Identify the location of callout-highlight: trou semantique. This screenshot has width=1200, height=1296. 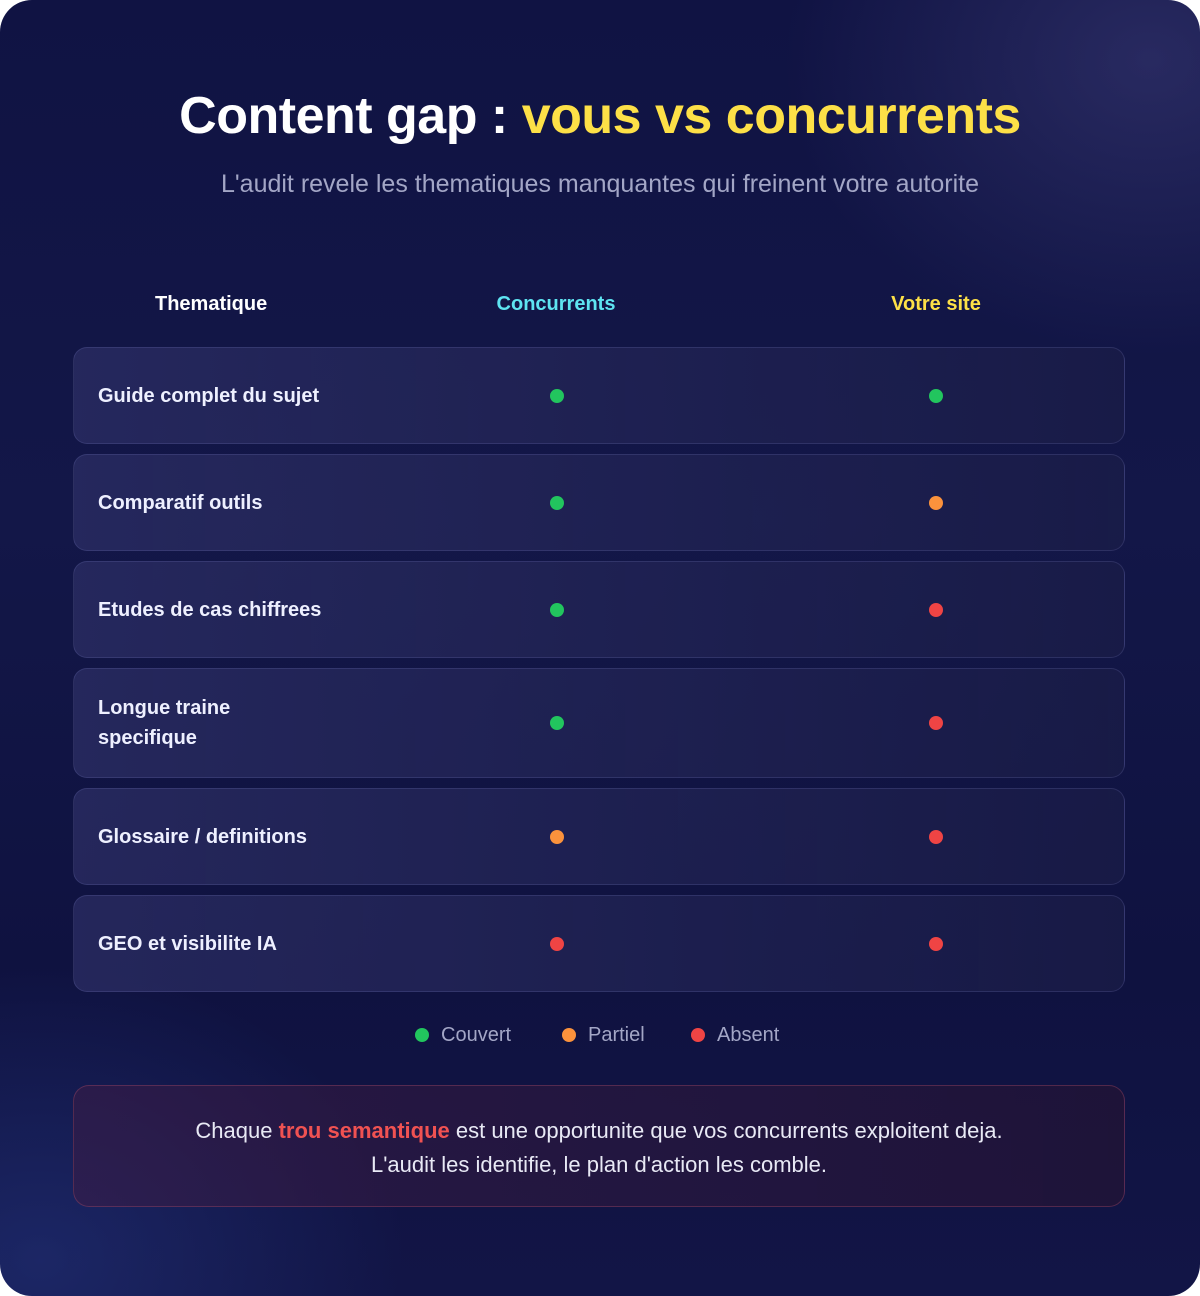
(364, 1130).